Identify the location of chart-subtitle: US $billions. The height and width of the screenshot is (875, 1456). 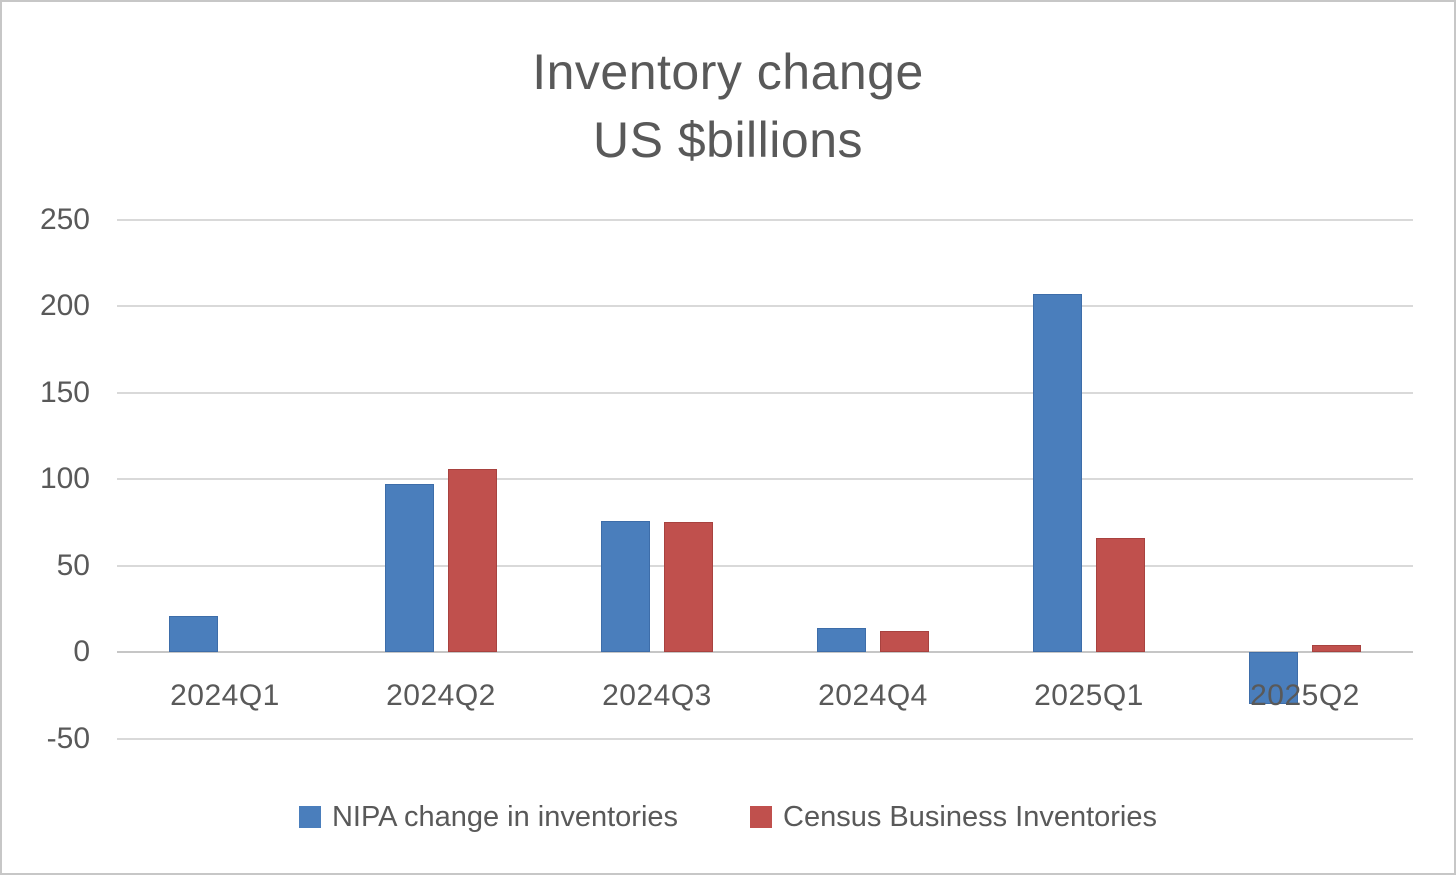
(727, 140).